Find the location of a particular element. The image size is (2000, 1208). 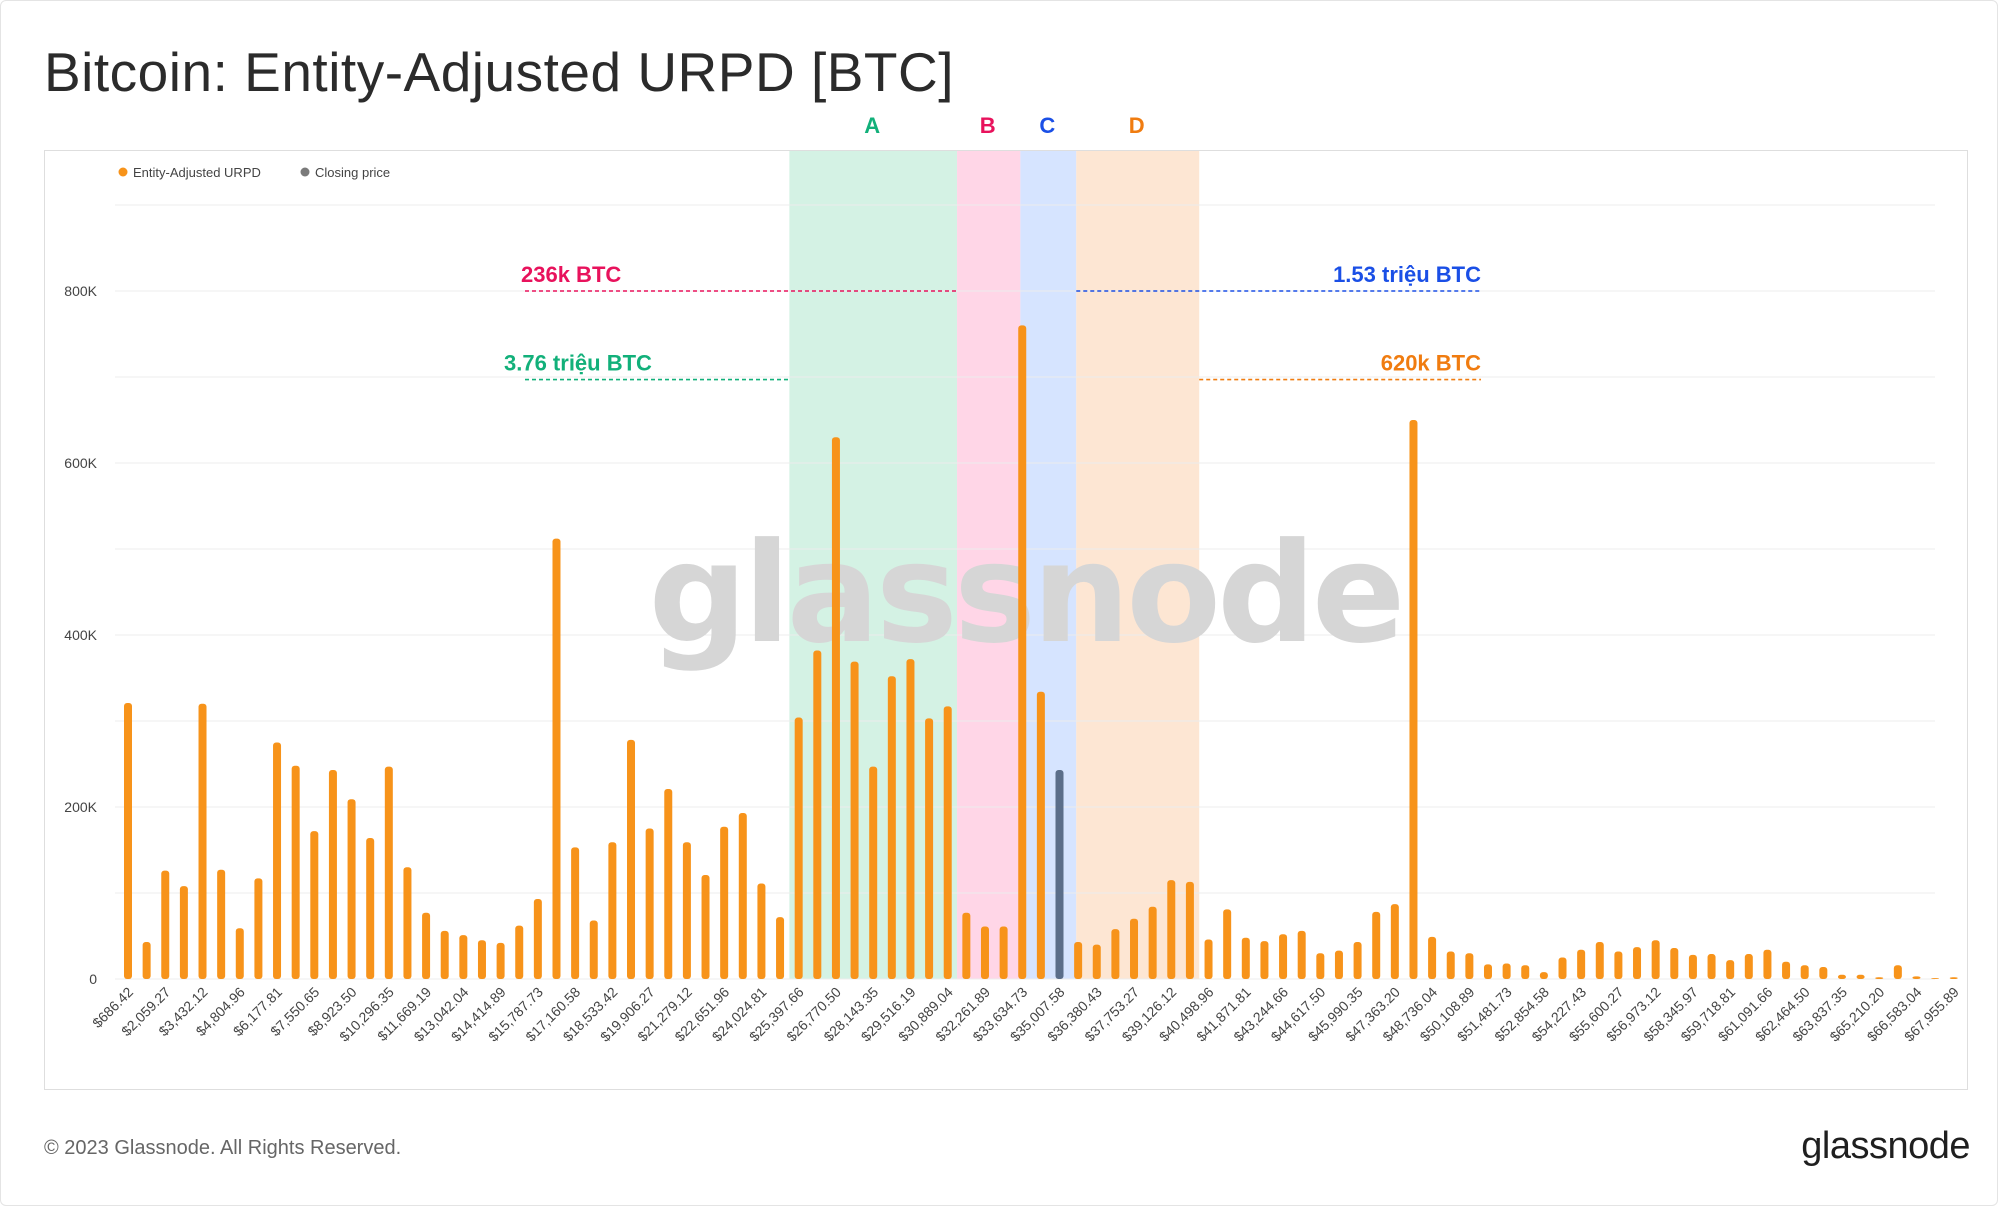

glassnode-logo: glassnode is located at coordinates (1885, 1146).